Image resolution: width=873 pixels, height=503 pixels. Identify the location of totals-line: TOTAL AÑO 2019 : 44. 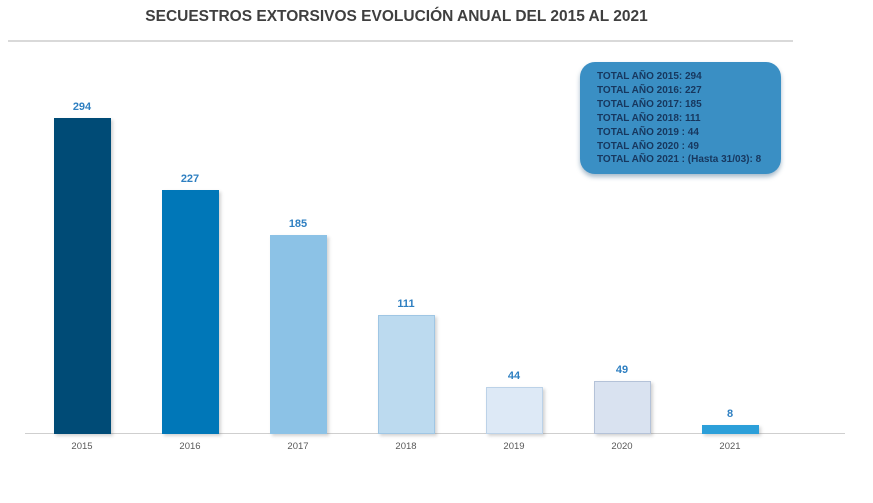
(648, 132).